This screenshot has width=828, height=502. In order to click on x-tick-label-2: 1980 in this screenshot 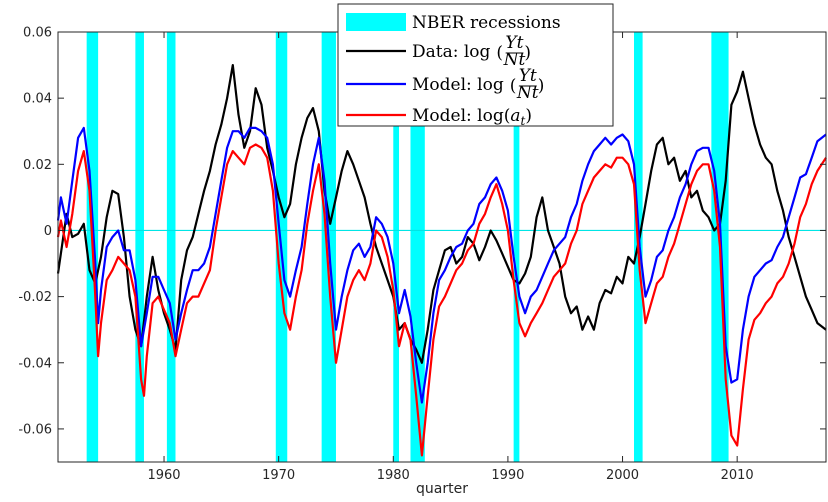, I will do `click(393, 475)`.